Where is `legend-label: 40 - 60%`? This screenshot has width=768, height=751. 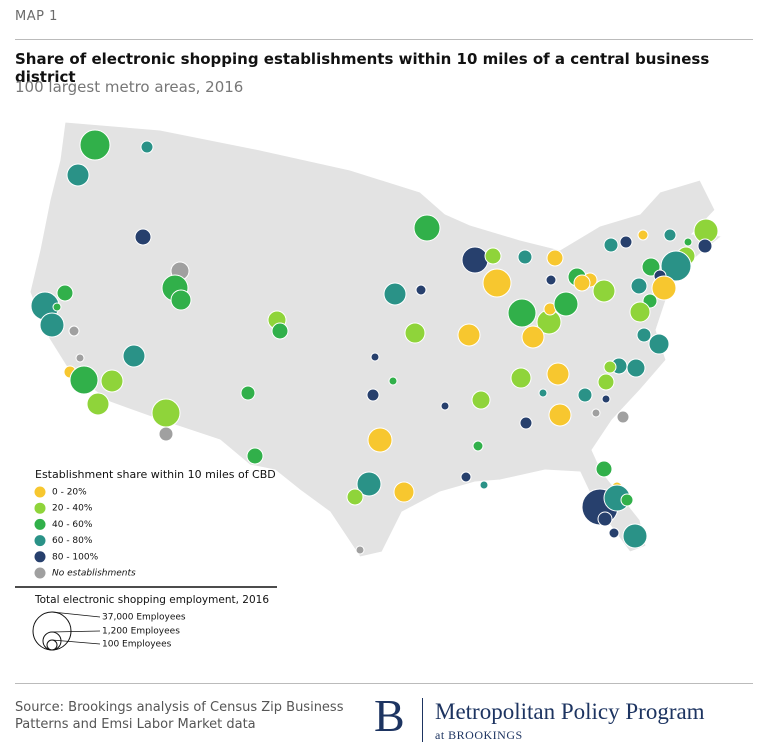
legend-label: 40 - 60% is located at coordinates (72, 525).